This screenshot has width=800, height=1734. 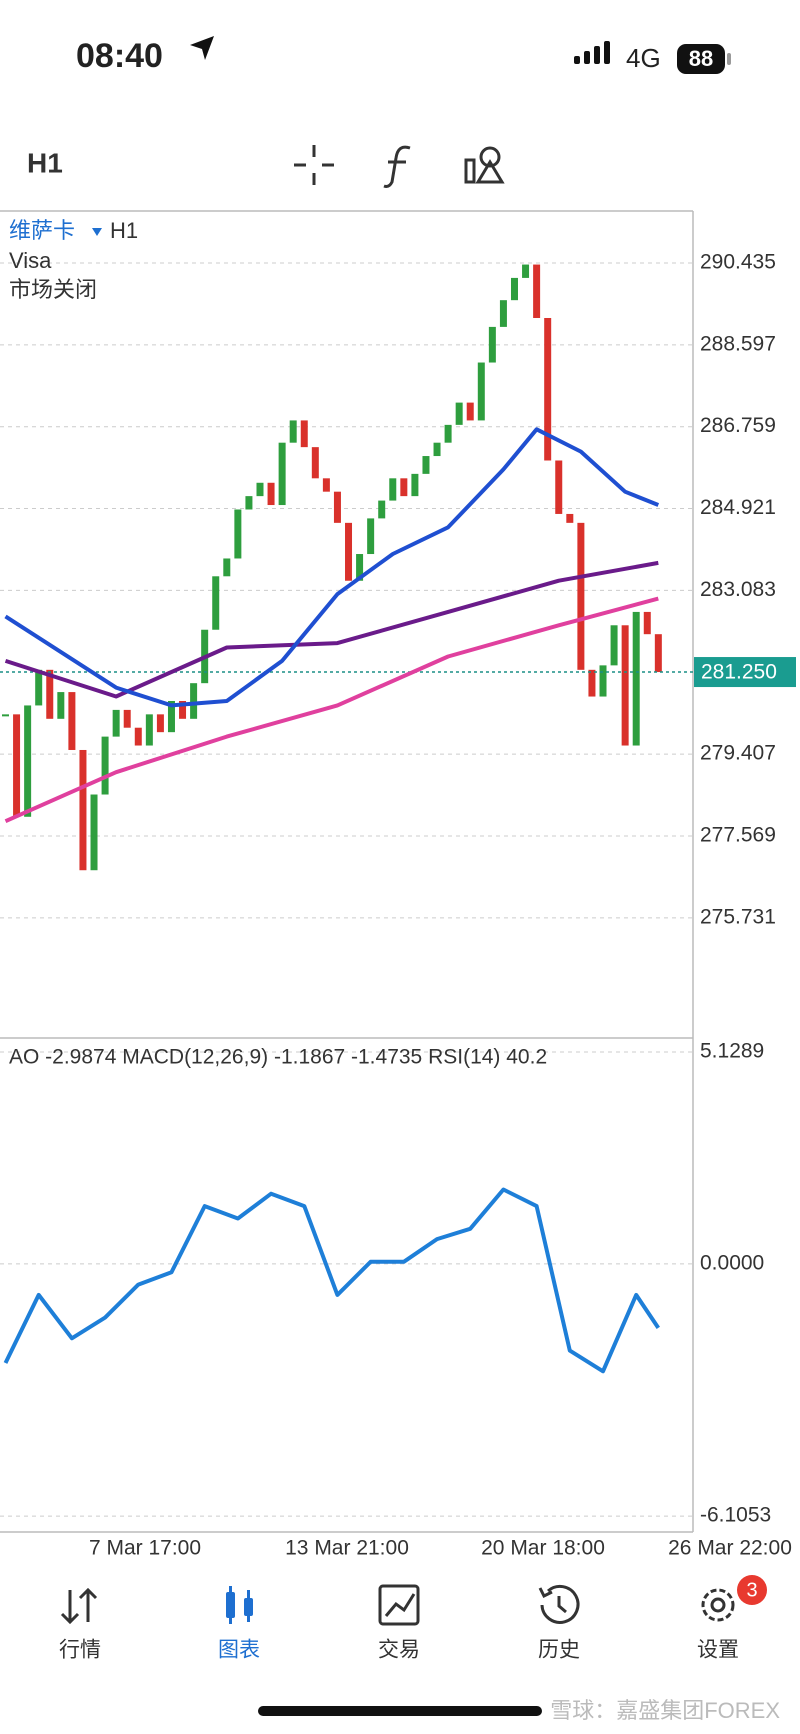 I want to click on network: 4G, so click(x=643, y=58).